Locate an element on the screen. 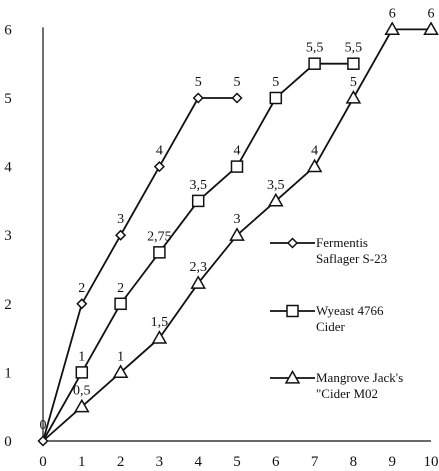  legend-label: Mangrove Jack's is located at coordinates (359, 377).